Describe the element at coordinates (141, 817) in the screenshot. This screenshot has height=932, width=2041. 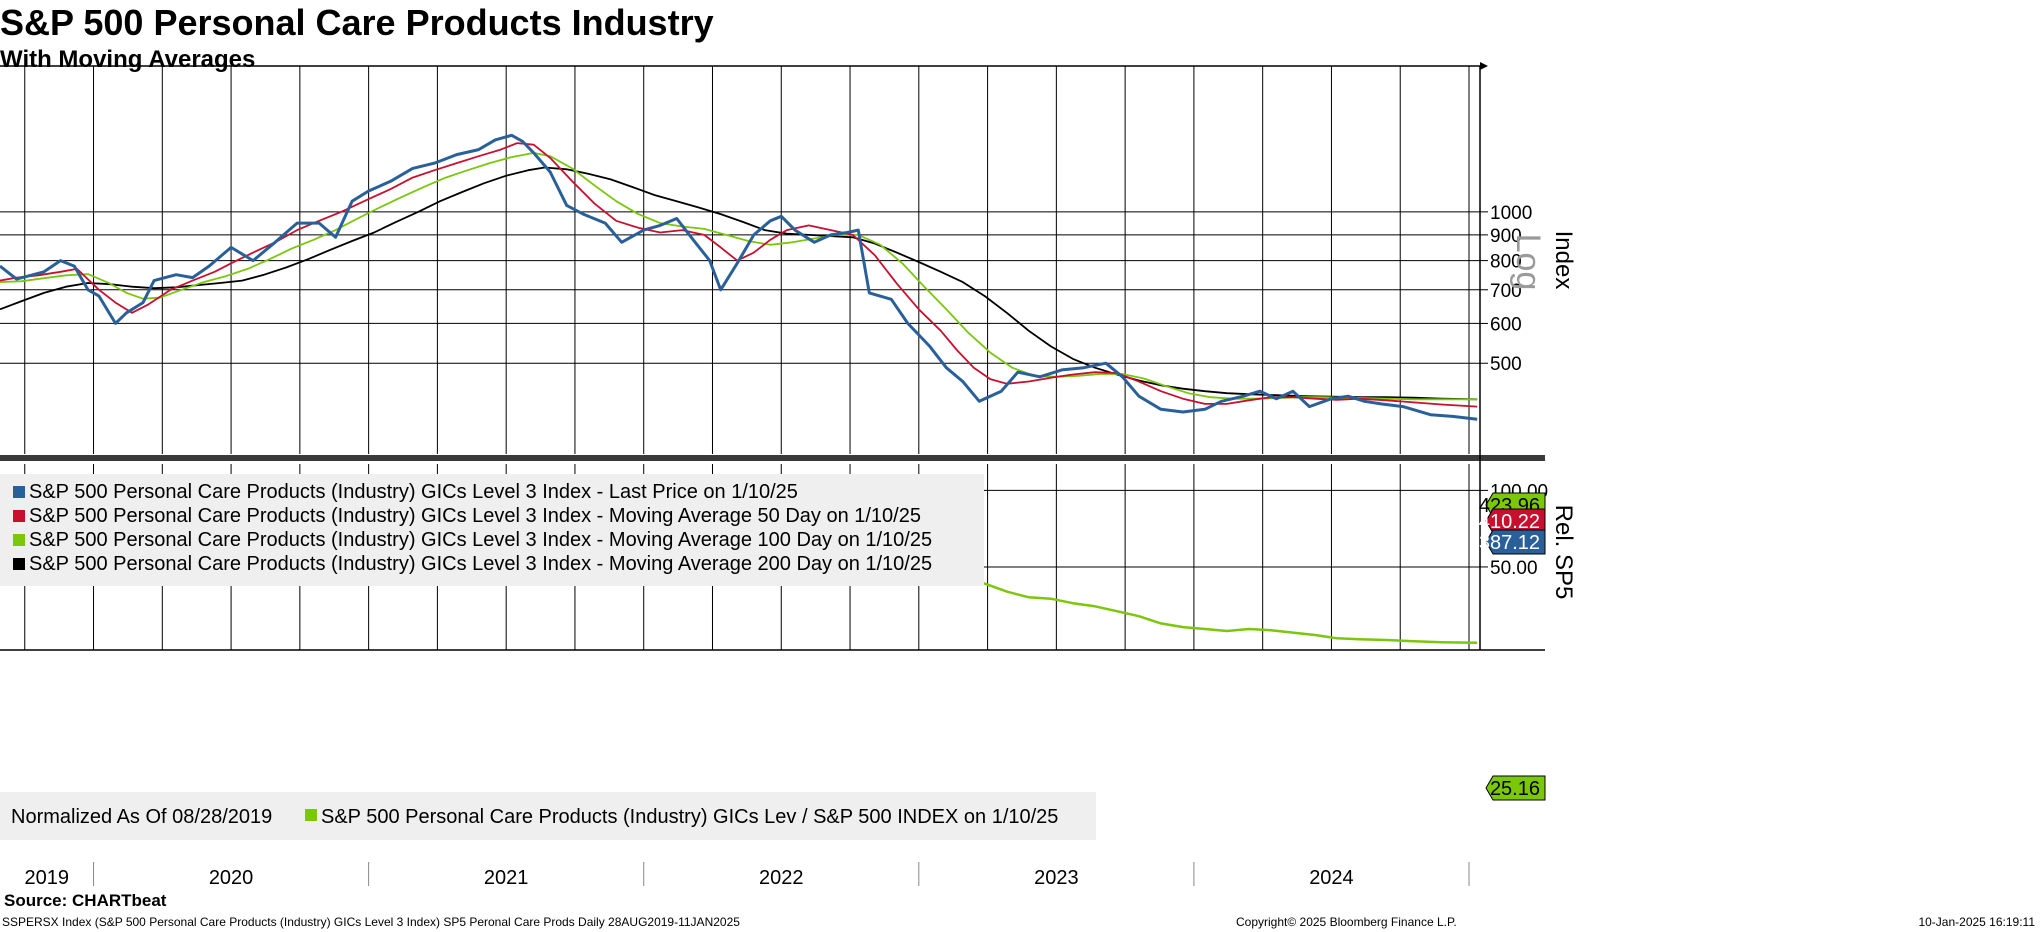
I see `normalization-note: Normalized As Of 08/28/2019` at that location.